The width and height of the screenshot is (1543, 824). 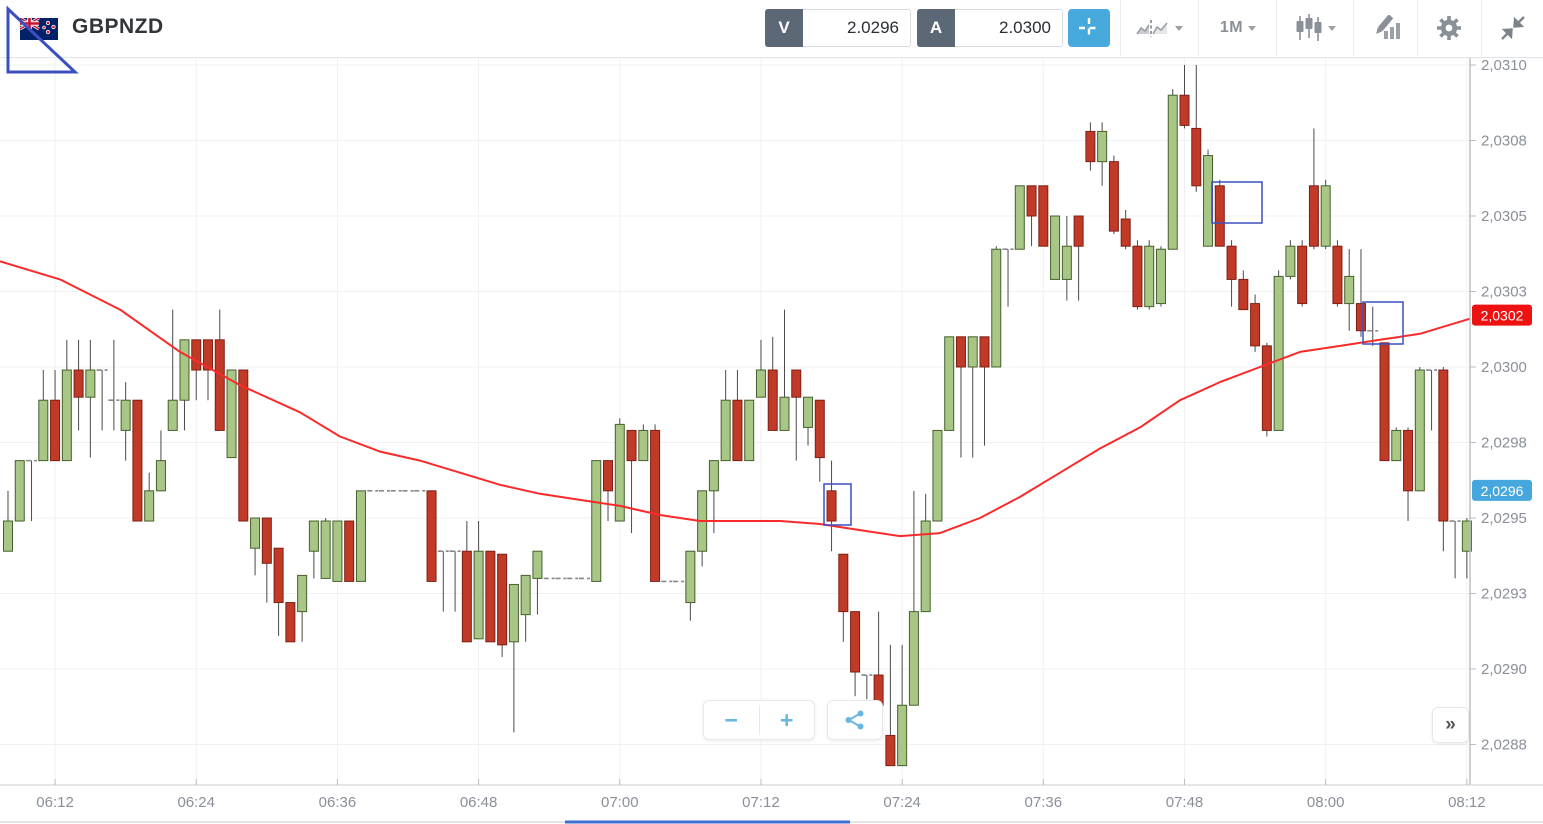 I want to click on settings-button, so click(x=1449, y=28).